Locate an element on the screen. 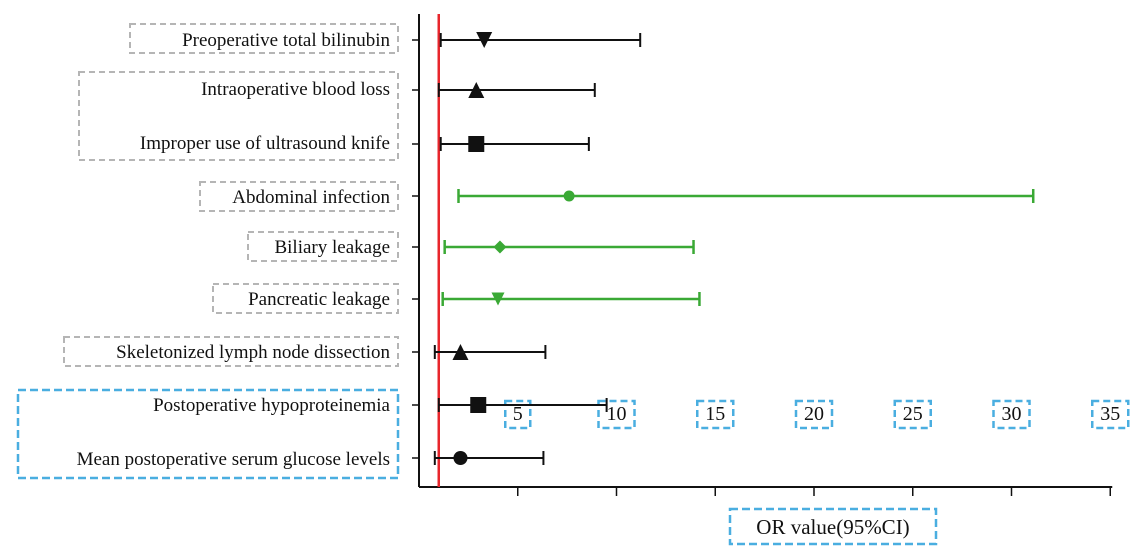 The height and width of the screenshot is (554, 1143). label-box-lymph-node is located at coordinates (231, 351).